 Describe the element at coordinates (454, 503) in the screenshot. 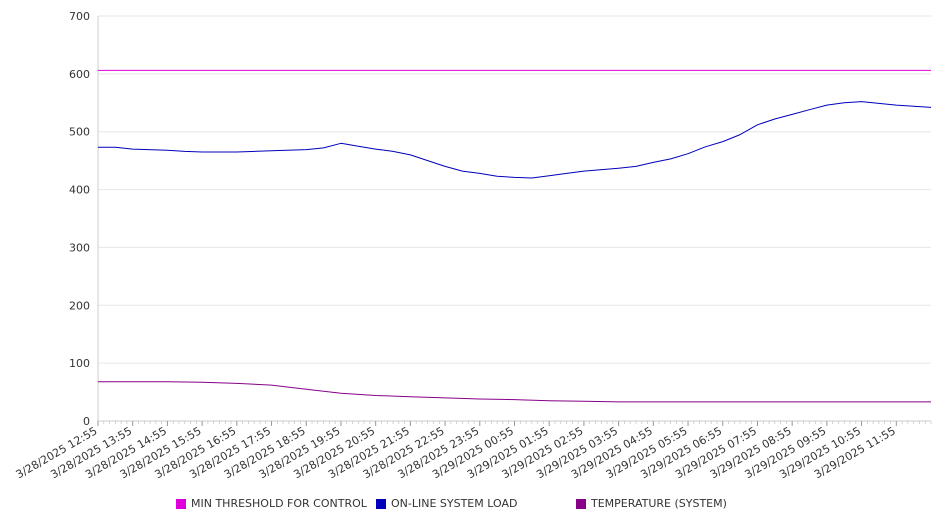

I see `legend-label: ON-LINE SYSTEM LOAD` at that location.